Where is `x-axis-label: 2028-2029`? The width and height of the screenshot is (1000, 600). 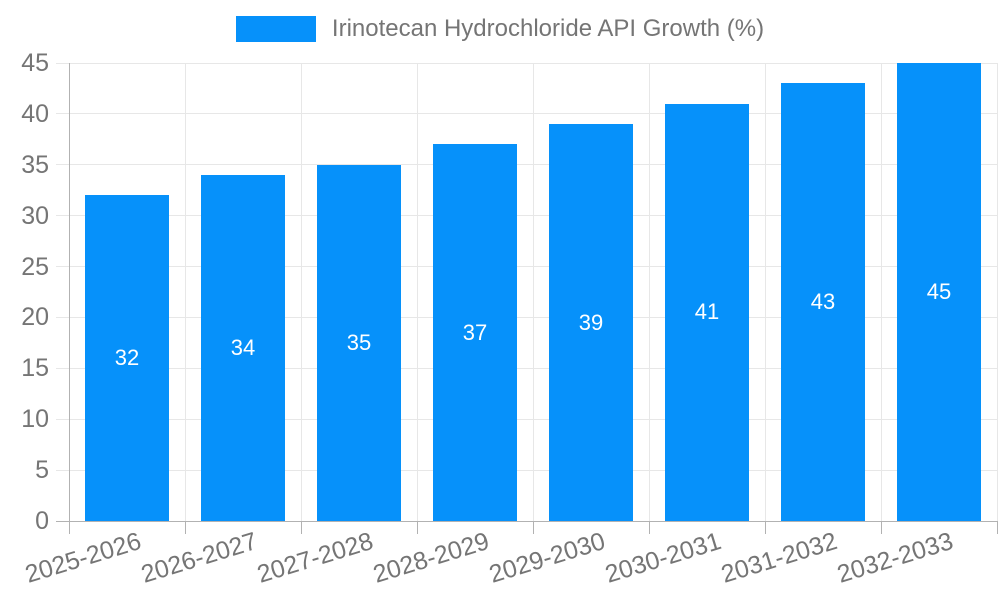 x-axis-label: 2028-2029 is located at coordinates (431, 558).